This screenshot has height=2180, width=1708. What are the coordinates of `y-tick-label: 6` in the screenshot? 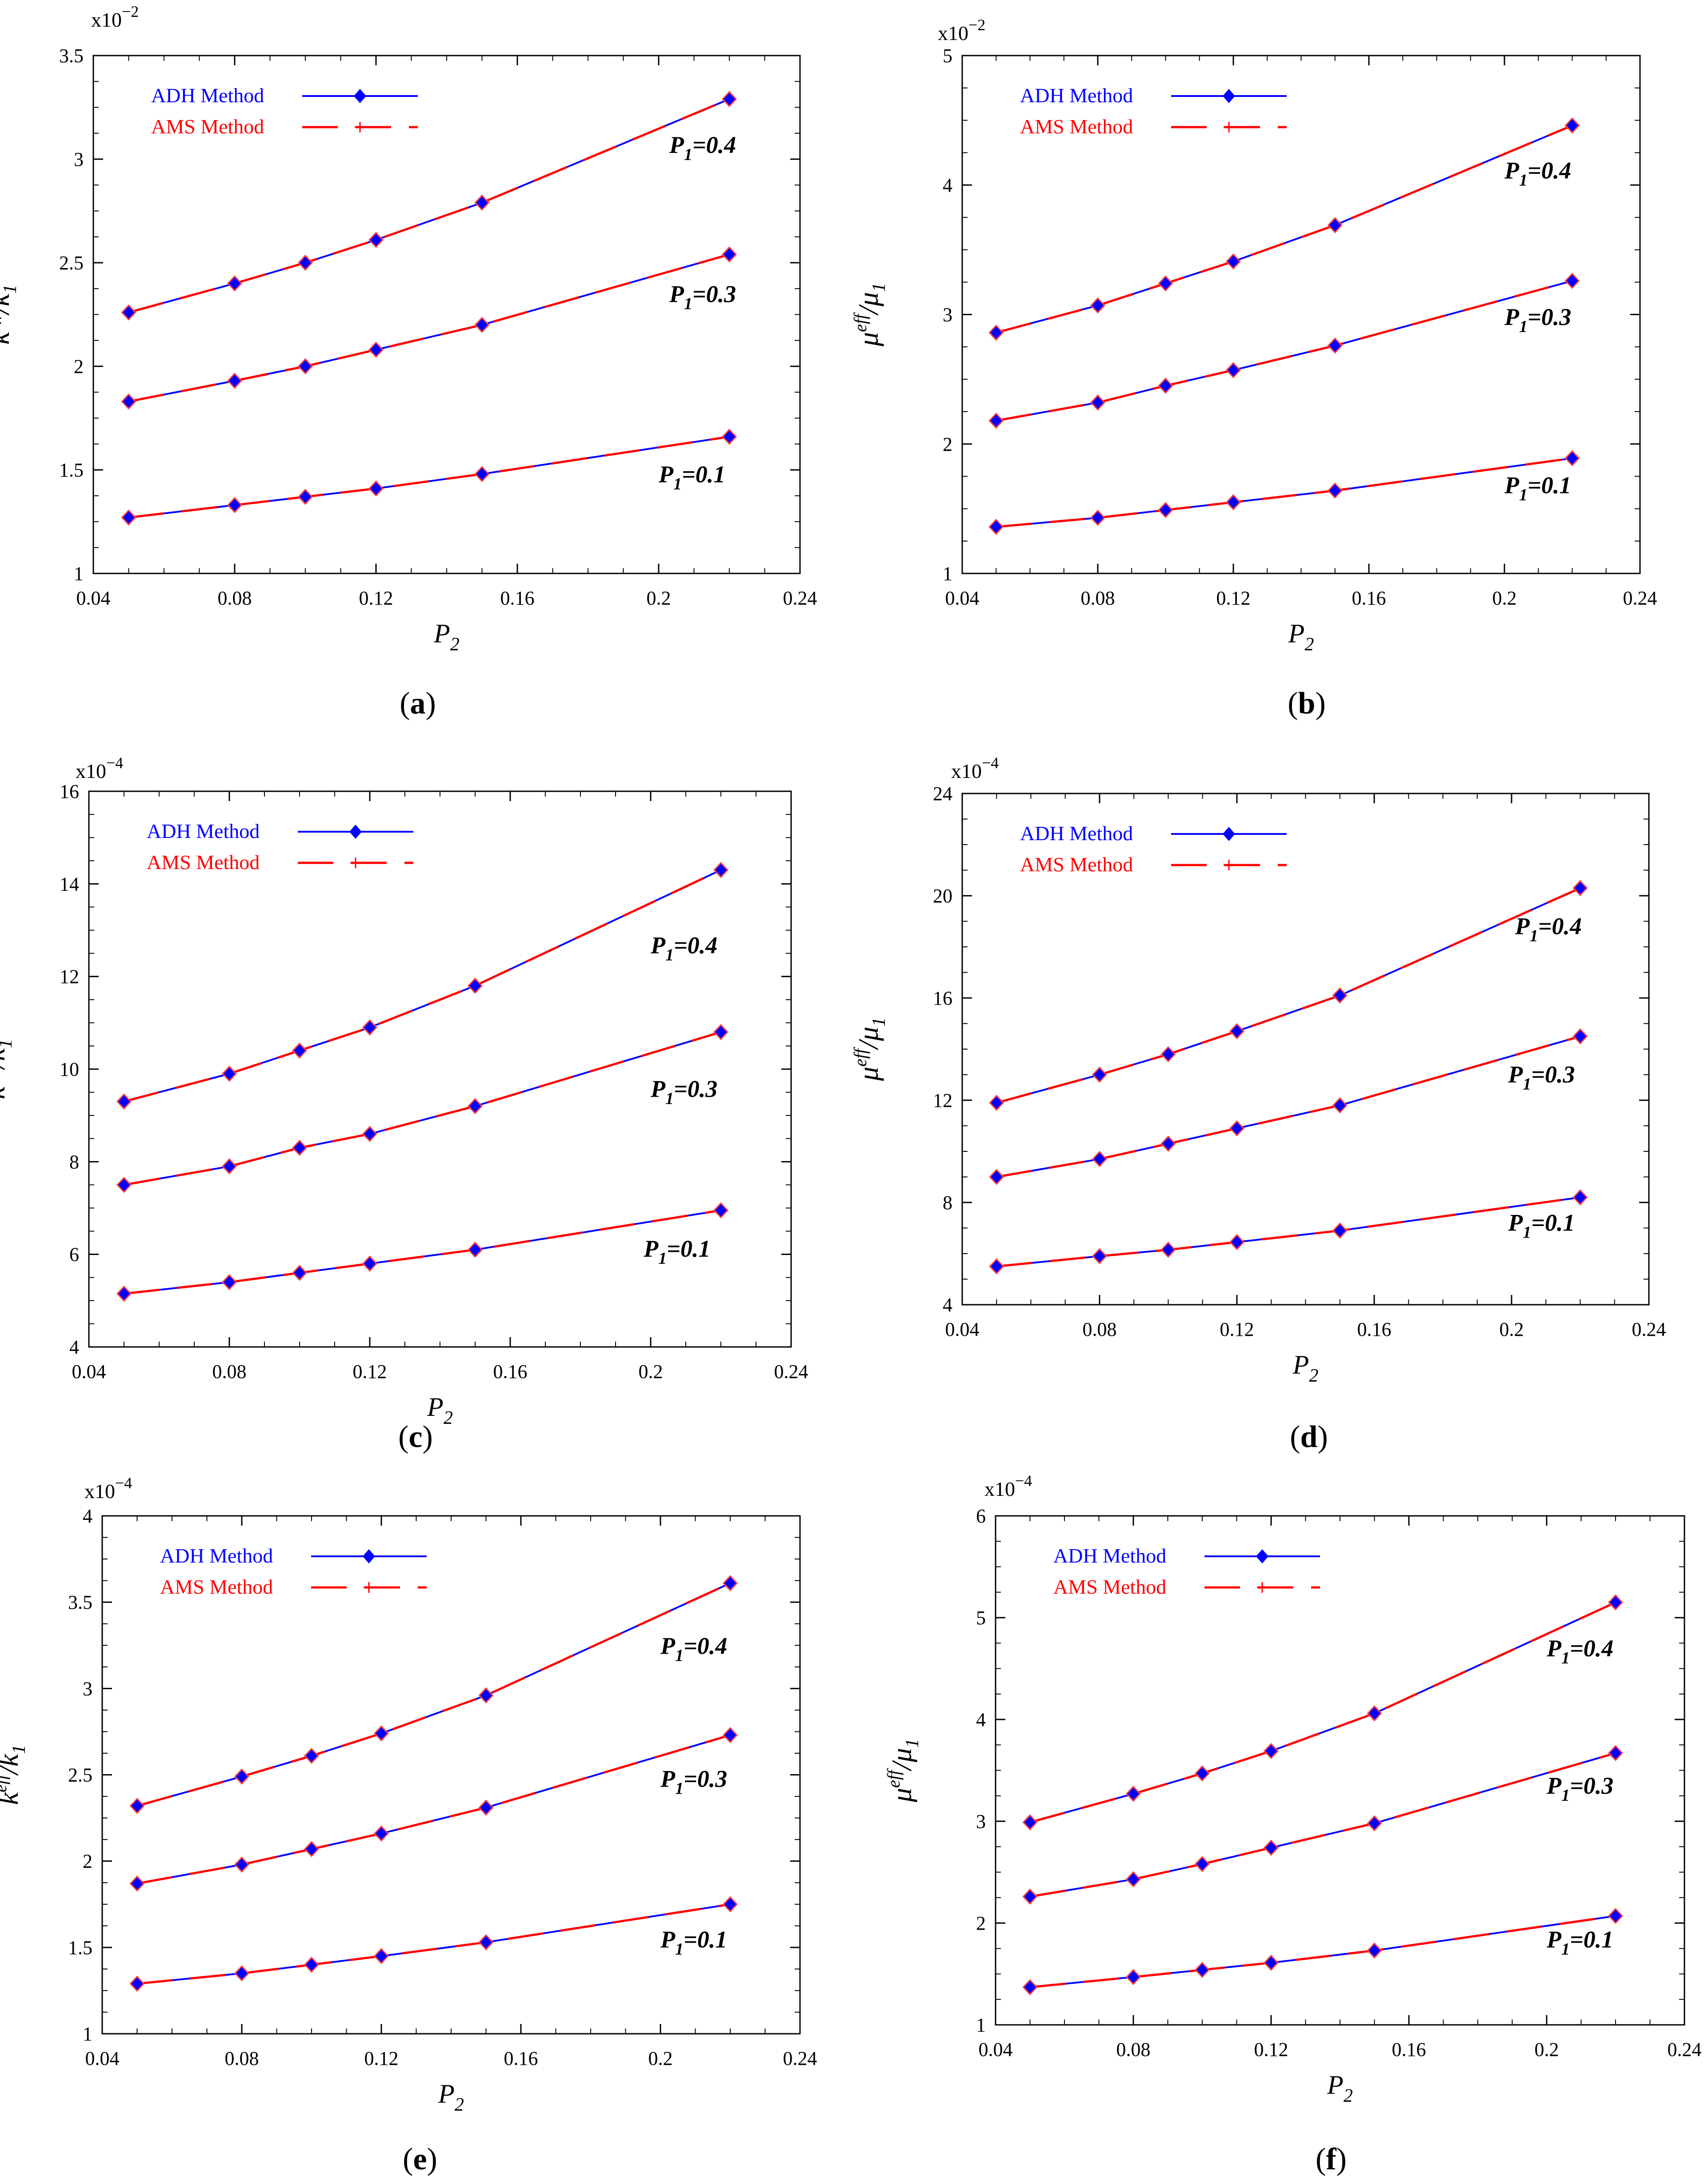 It's located at (981, 1516).